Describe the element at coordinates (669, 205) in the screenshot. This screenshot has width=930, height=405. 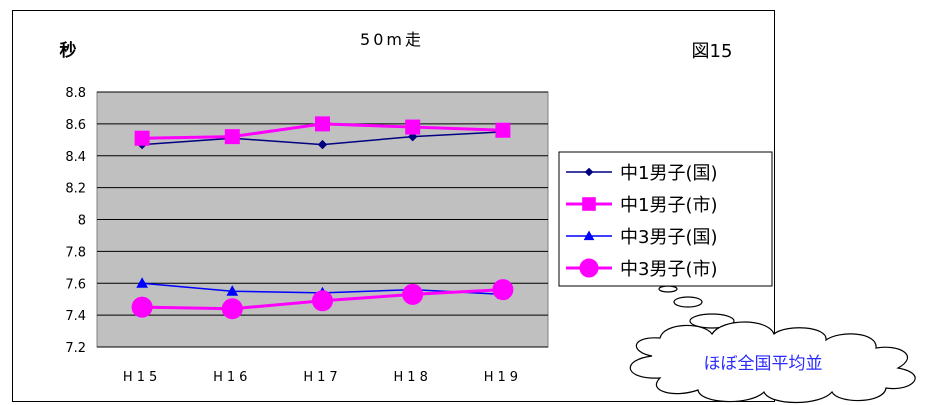
I see `legend-label: 中1男子(市)` at that location.